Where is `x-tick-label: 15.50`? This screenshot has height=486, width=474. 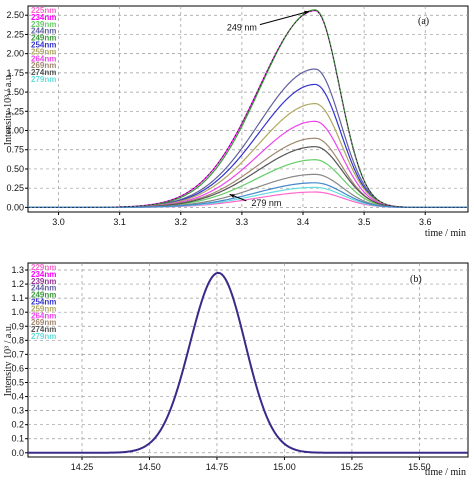 x-tick-label: 15.50 is located at coordinates (419, 467).